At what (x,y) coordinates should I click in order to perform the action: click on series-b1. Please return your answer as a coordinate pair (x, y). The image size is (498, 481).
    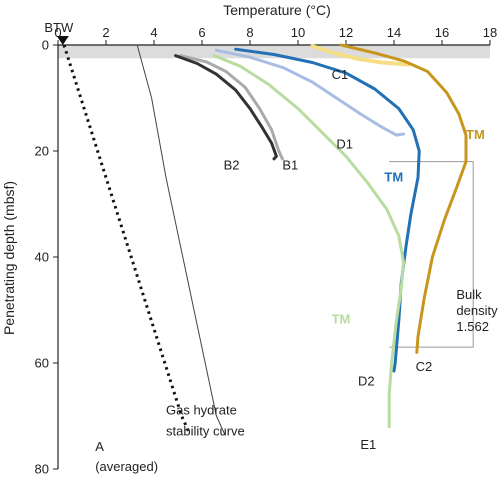
    Looking at the image, I should click on (231, 107).